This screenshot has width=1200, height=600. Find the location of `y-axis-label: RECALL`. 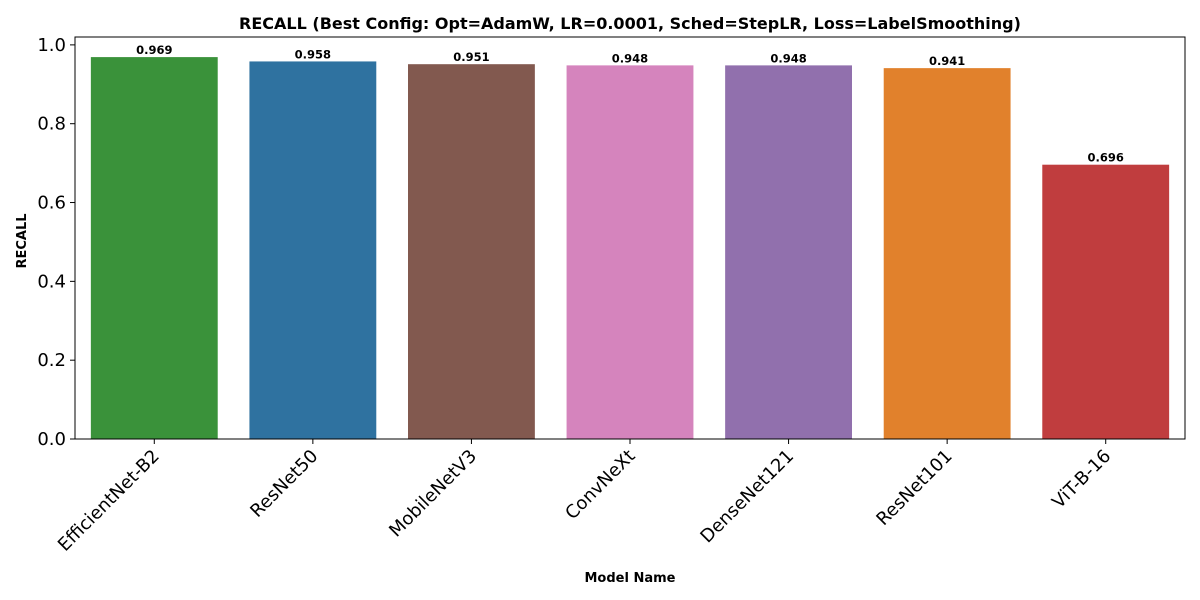

y-axis-label: RECALL is located at coordinates (22, 240).